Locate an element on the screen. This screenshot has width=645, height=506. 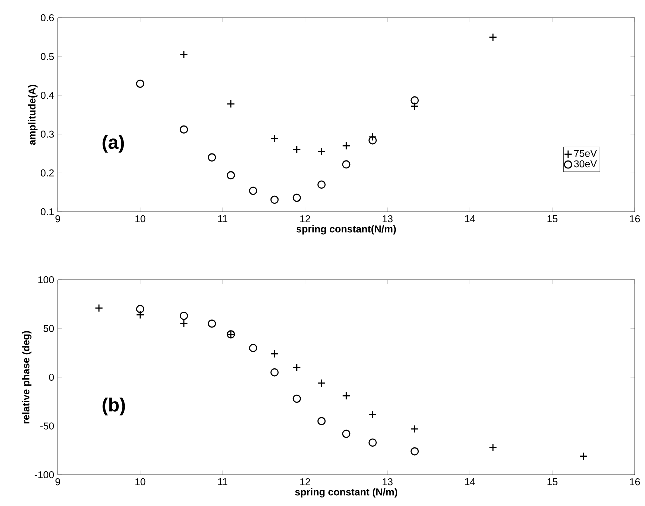
y-tick-label: 0.6 is located at coordinates (47, 18).